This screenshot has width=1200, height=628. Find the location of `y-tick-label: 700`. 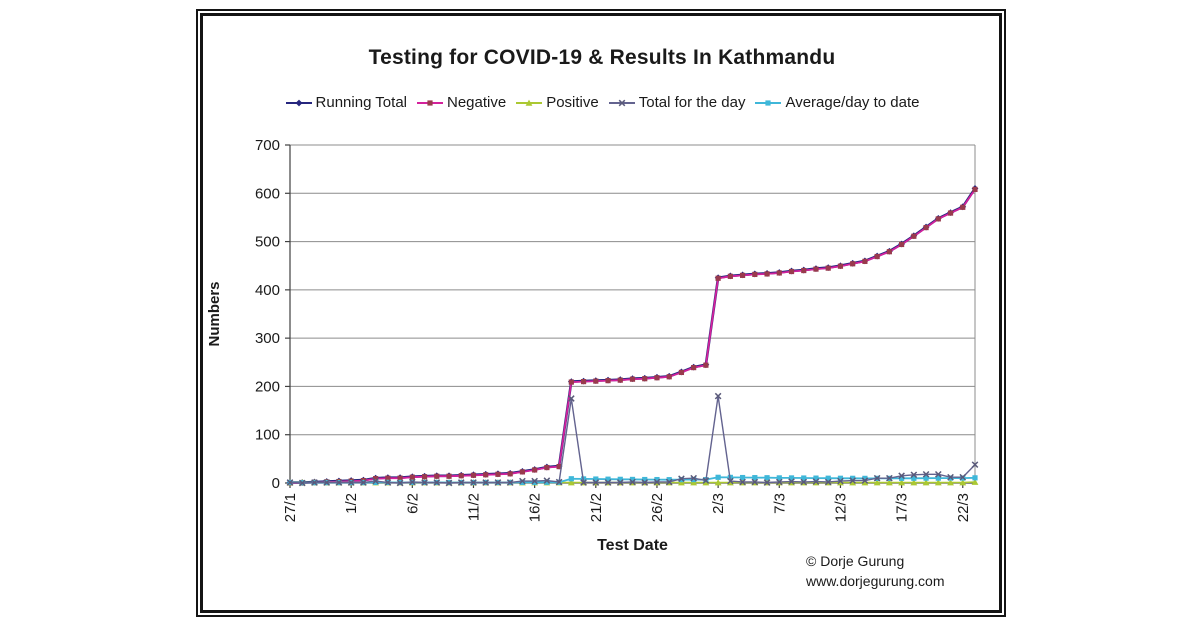

y-tick-label: 700 is located at coordinates (267, 145).